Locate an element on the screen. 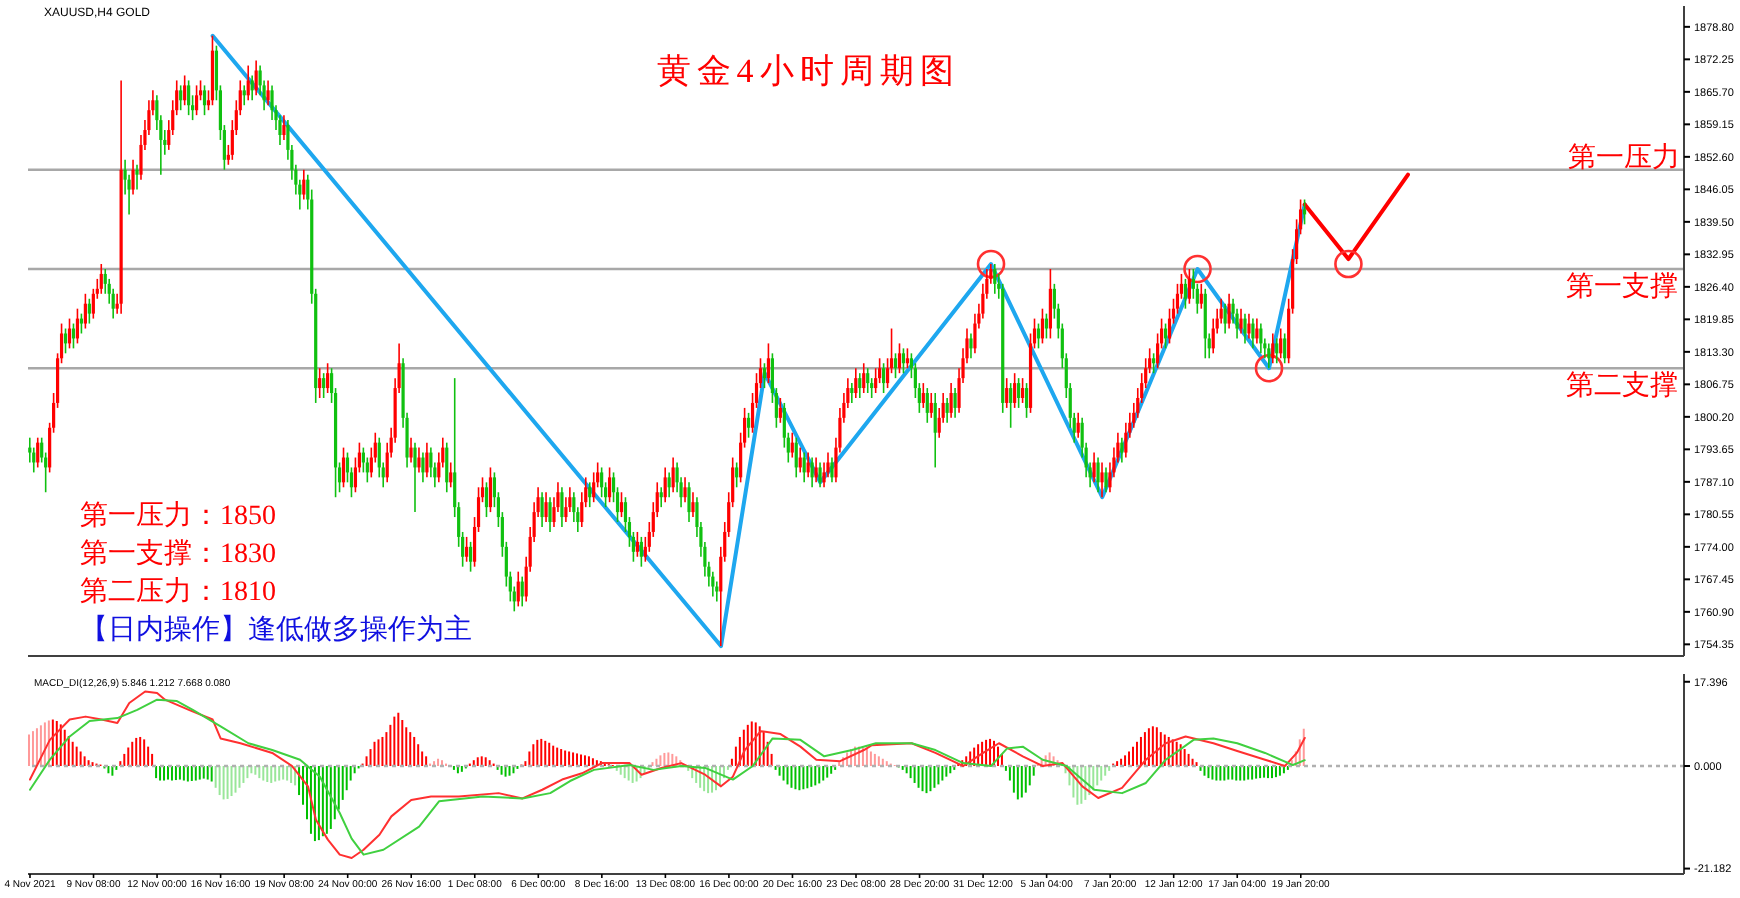 The image size is (1740, 898). ref-line-label: 第二支撑 is located at coordinates (1622, 386).